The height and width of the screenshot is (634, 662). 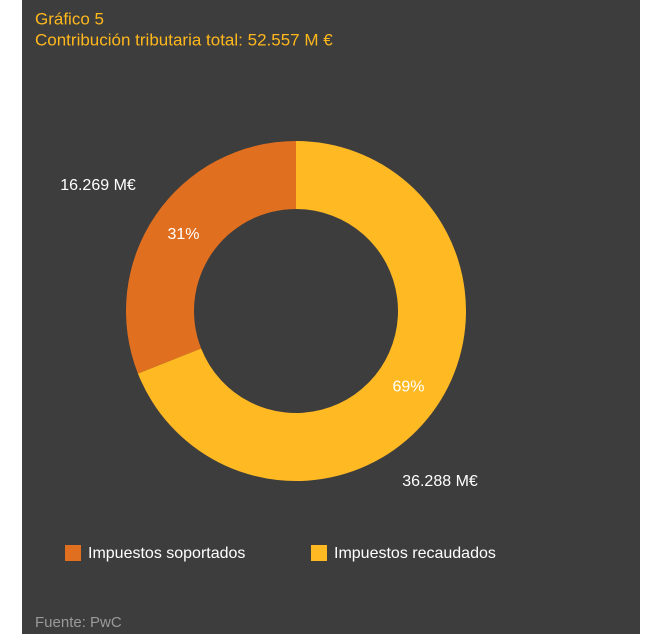 I want to click on percent-label: 69%, so click(x=408, y=387).